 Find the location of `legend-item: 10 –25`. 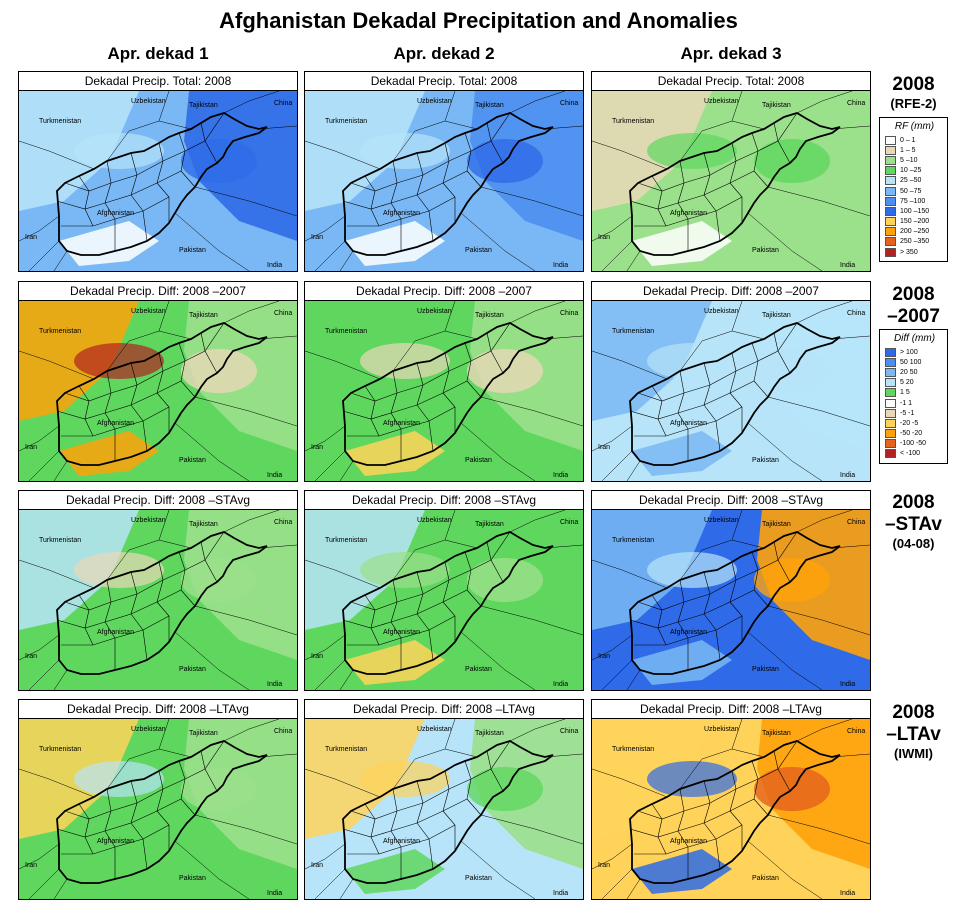

legend-item: 10 –25 is located at coordinates (914, 171).